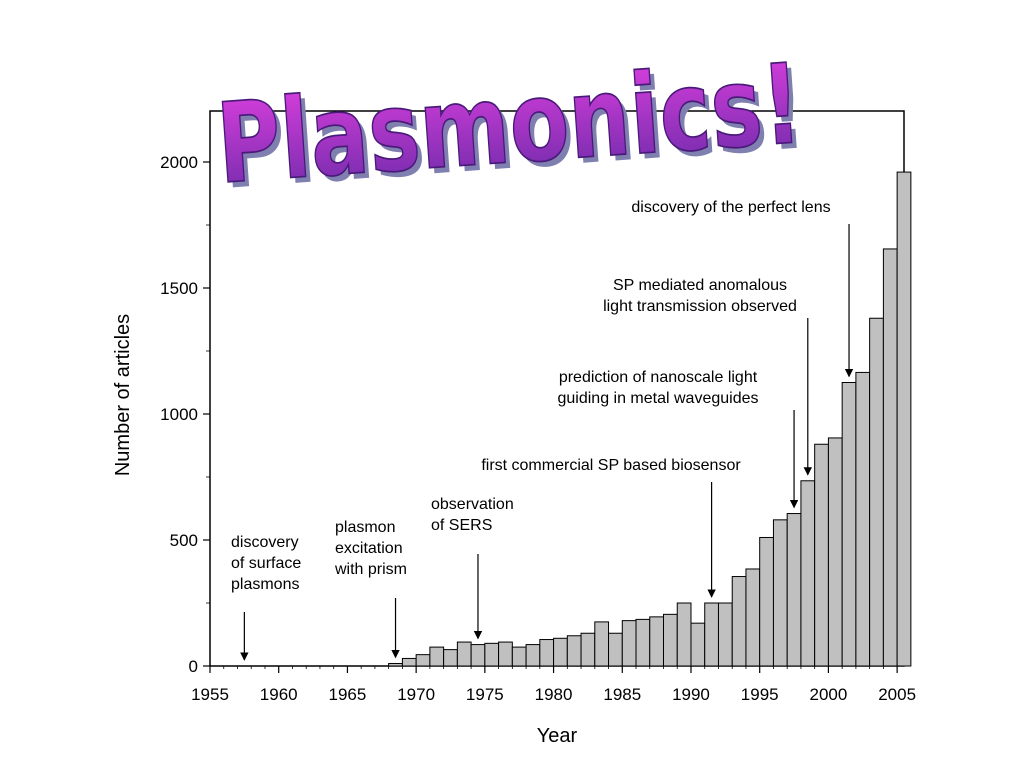 The width and height of the screenshot is (1024, 768). I want to click on bar-1971, so click(437, 656).